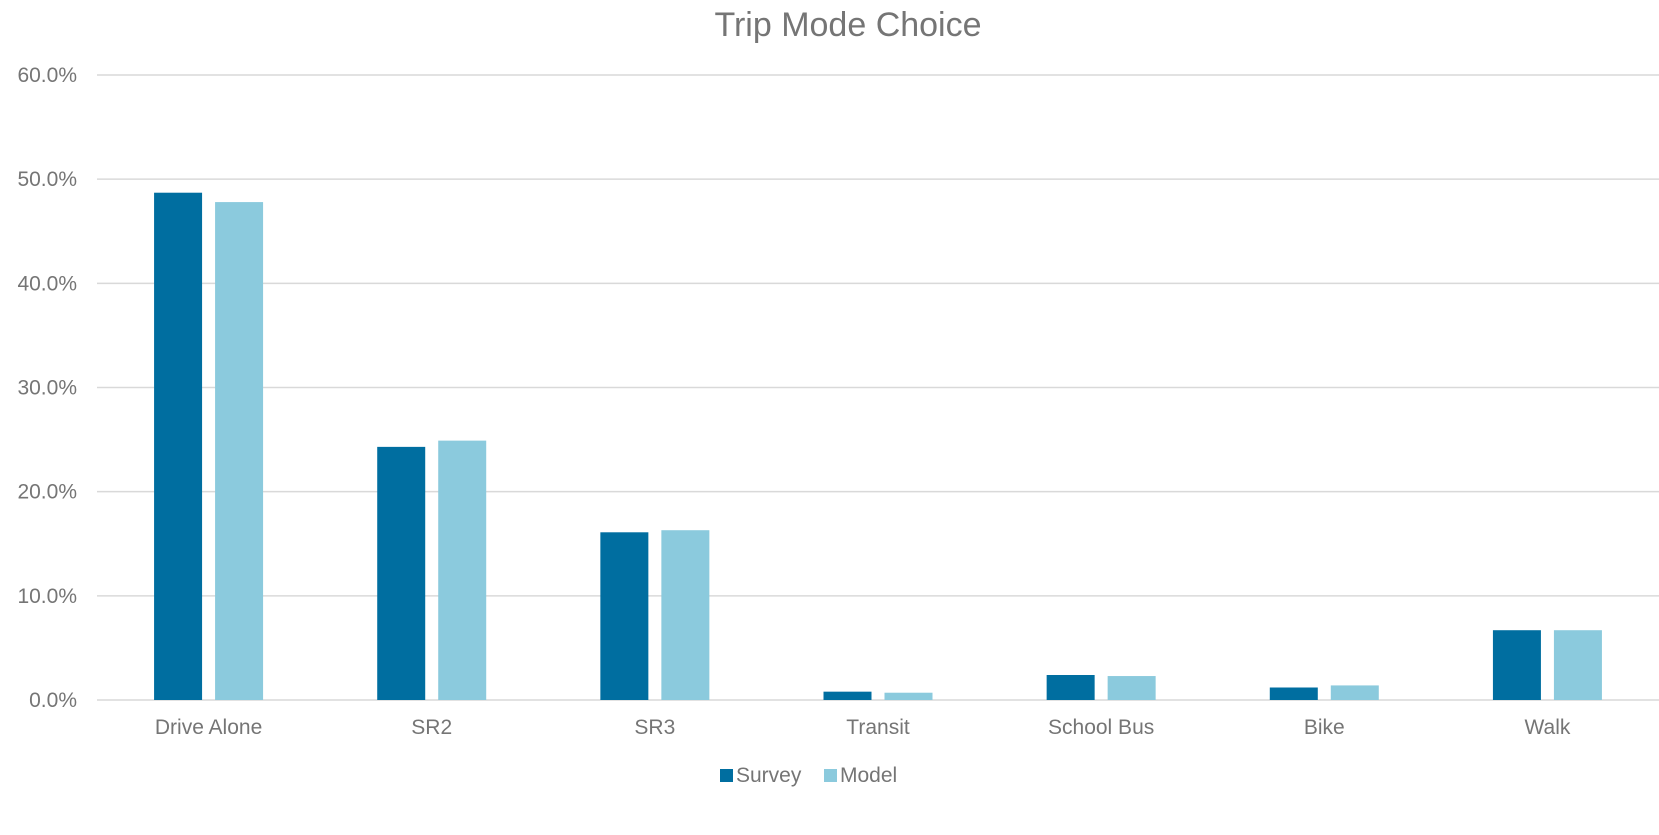 Image resolution: width=1659 pixels, height=835 pixels. Describe the element at coordinates (1354, 692) in the screenshot. I see `bar-model-bike` at that location.